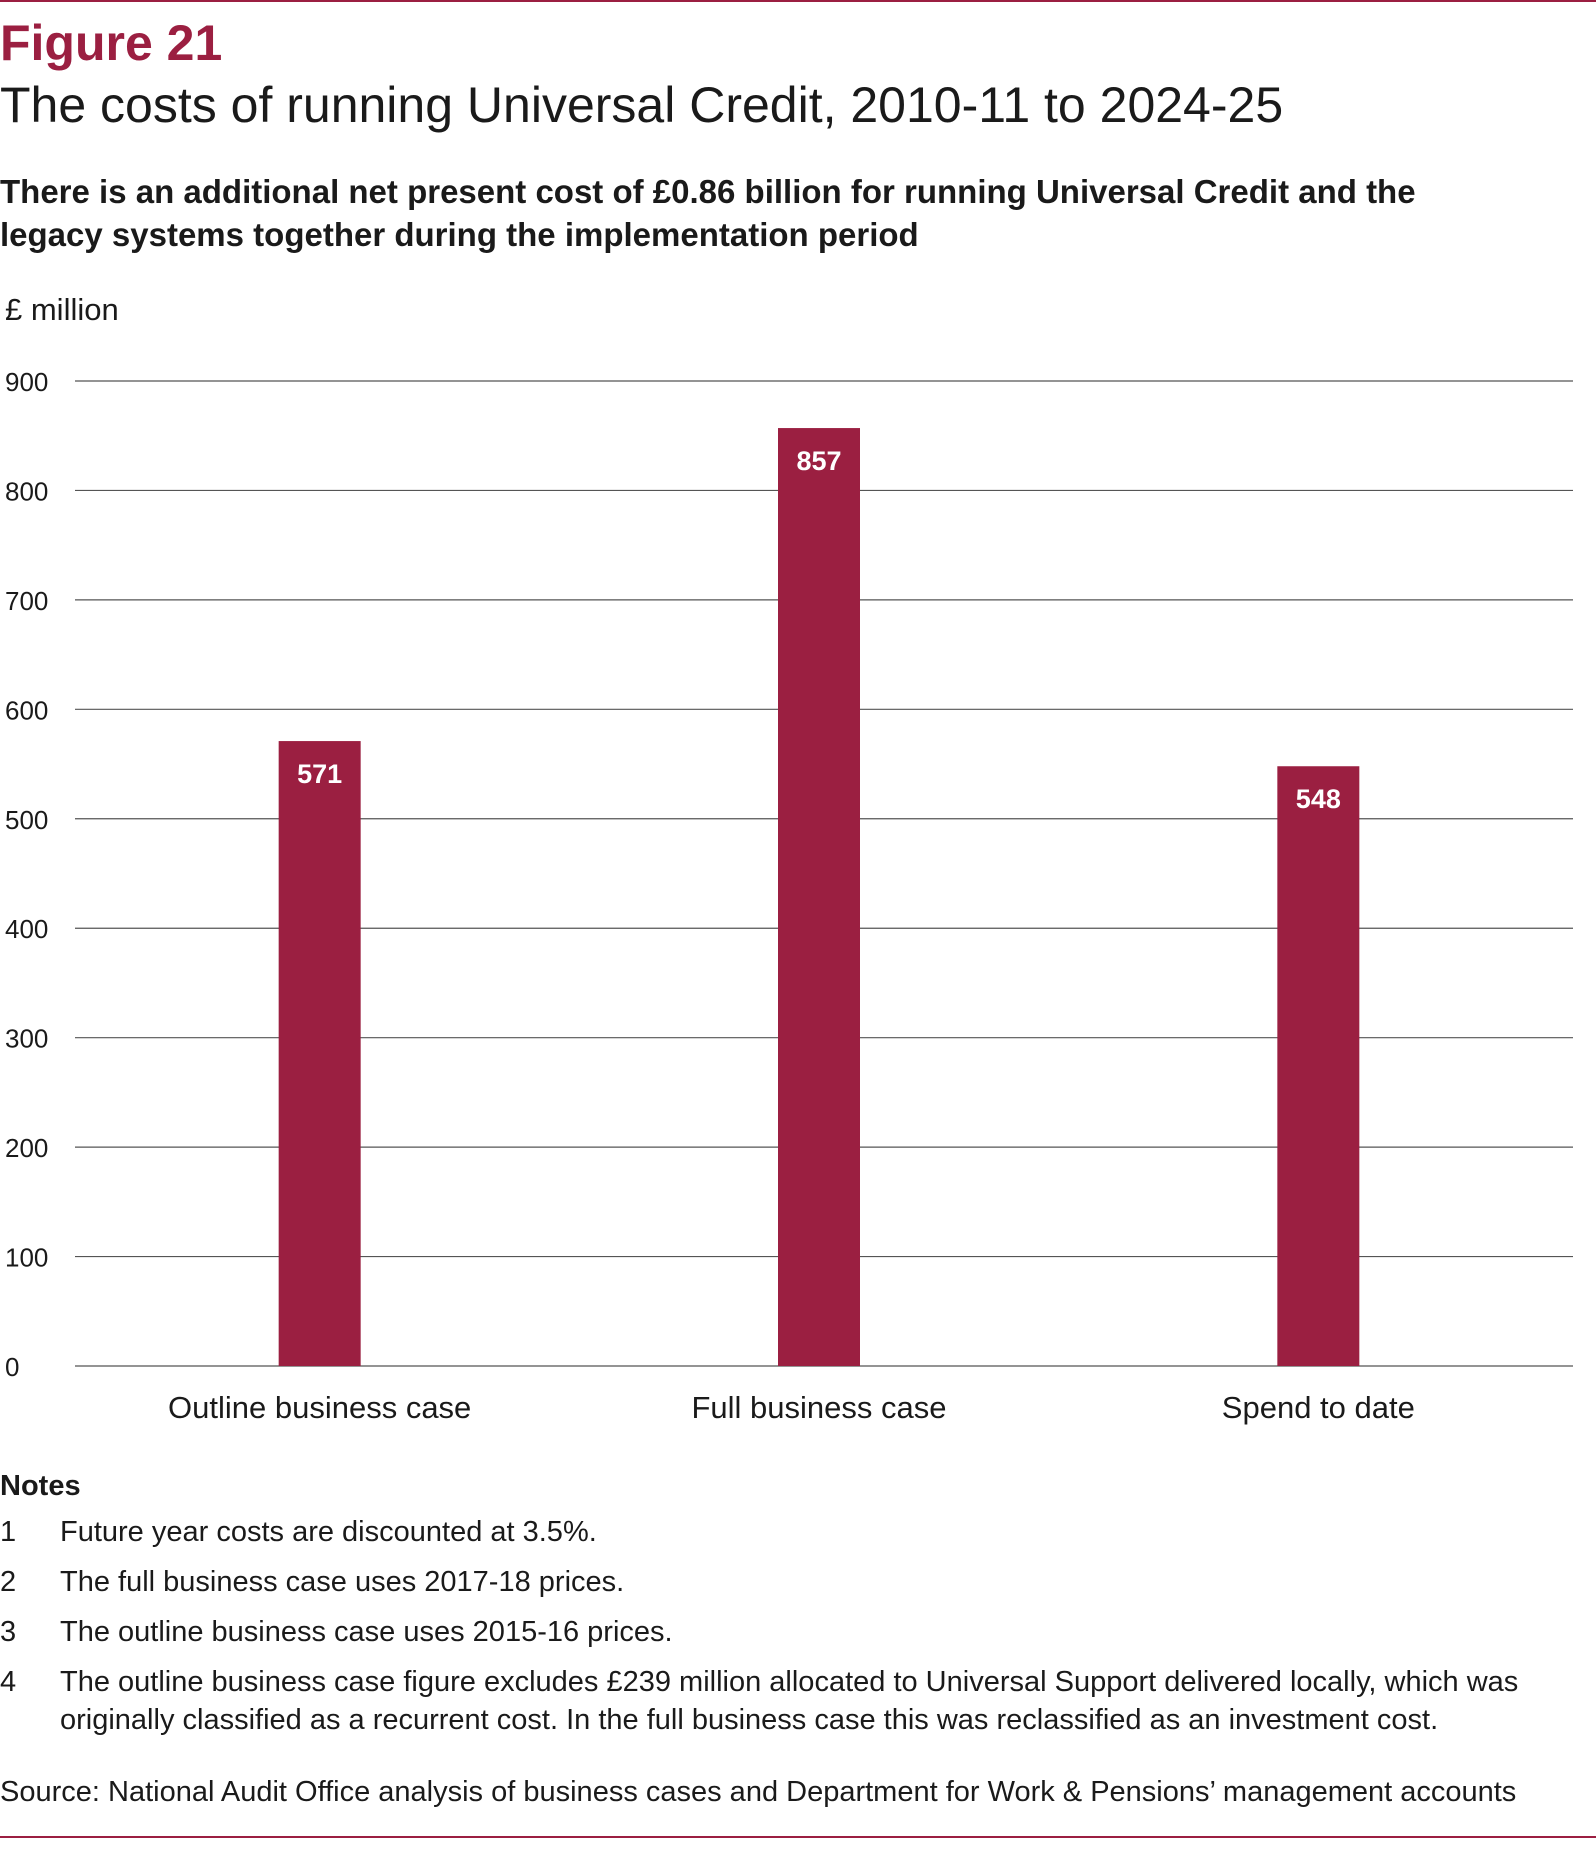 The image size is (1596, 1854). What do you see at coordinates (26, 929) in the screenshot?
I see `y-tick-label: 400` at bounding box center [26, 929].